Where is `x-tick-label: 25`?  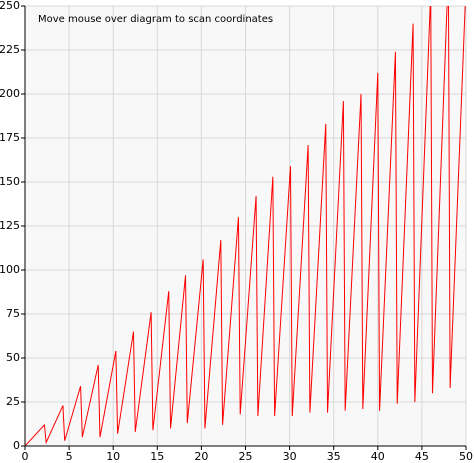 x-tick-label: 25 is located at coordinates (246, 456).